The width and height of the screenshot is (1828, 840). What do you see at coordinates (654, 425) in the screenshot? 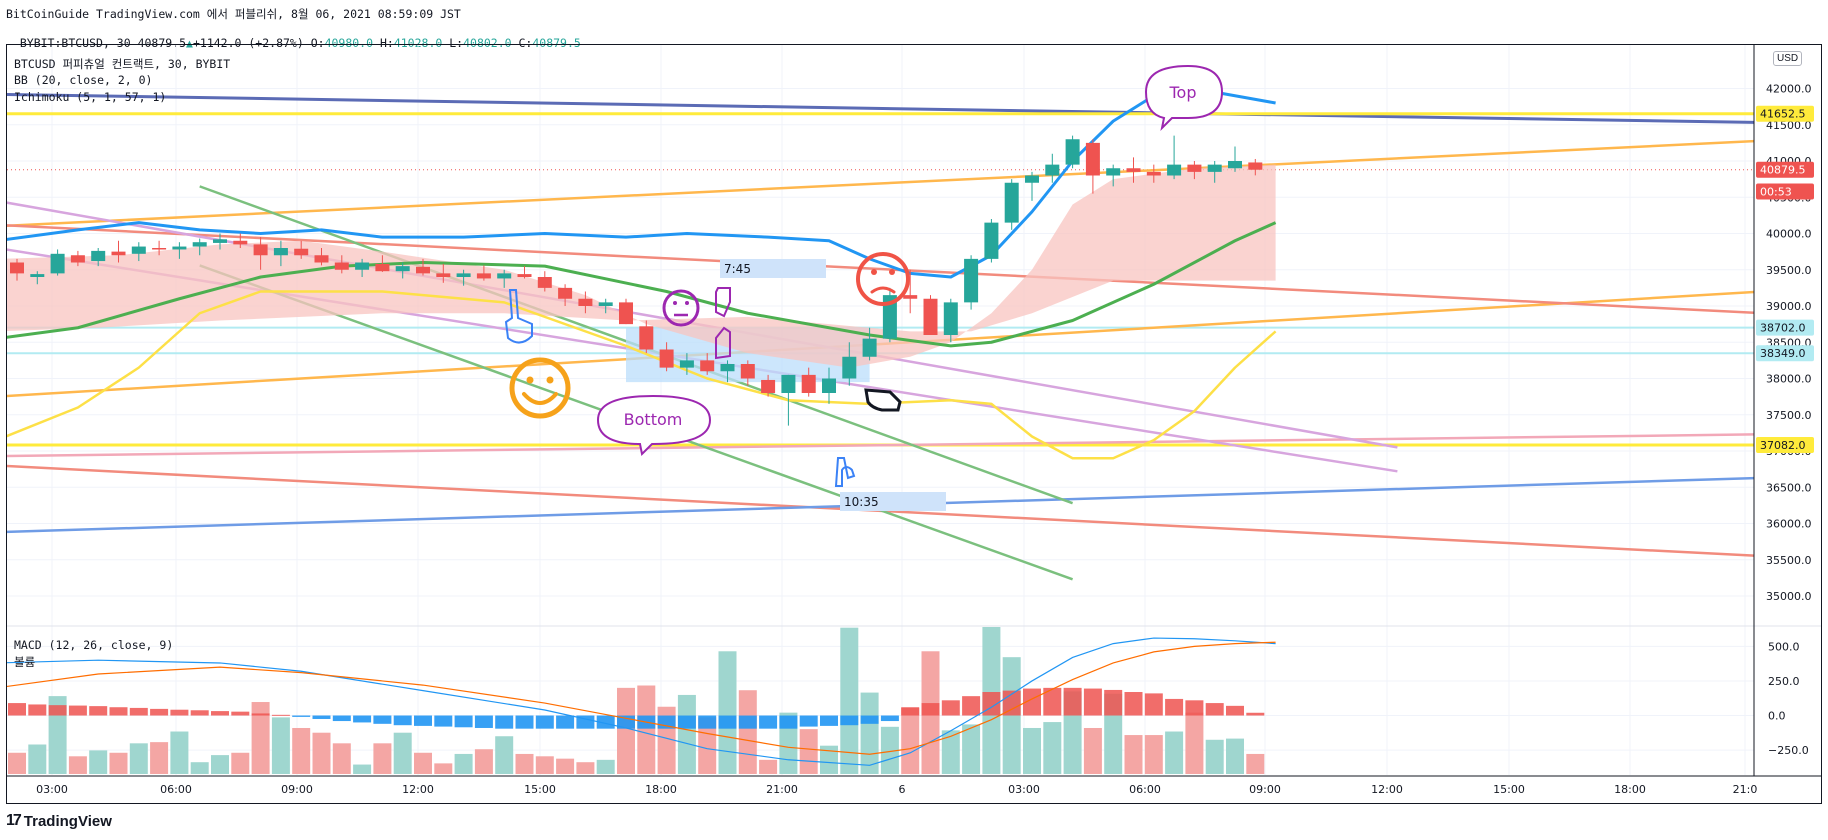
I see `bottom-callout` at bounding box center [654, 425].